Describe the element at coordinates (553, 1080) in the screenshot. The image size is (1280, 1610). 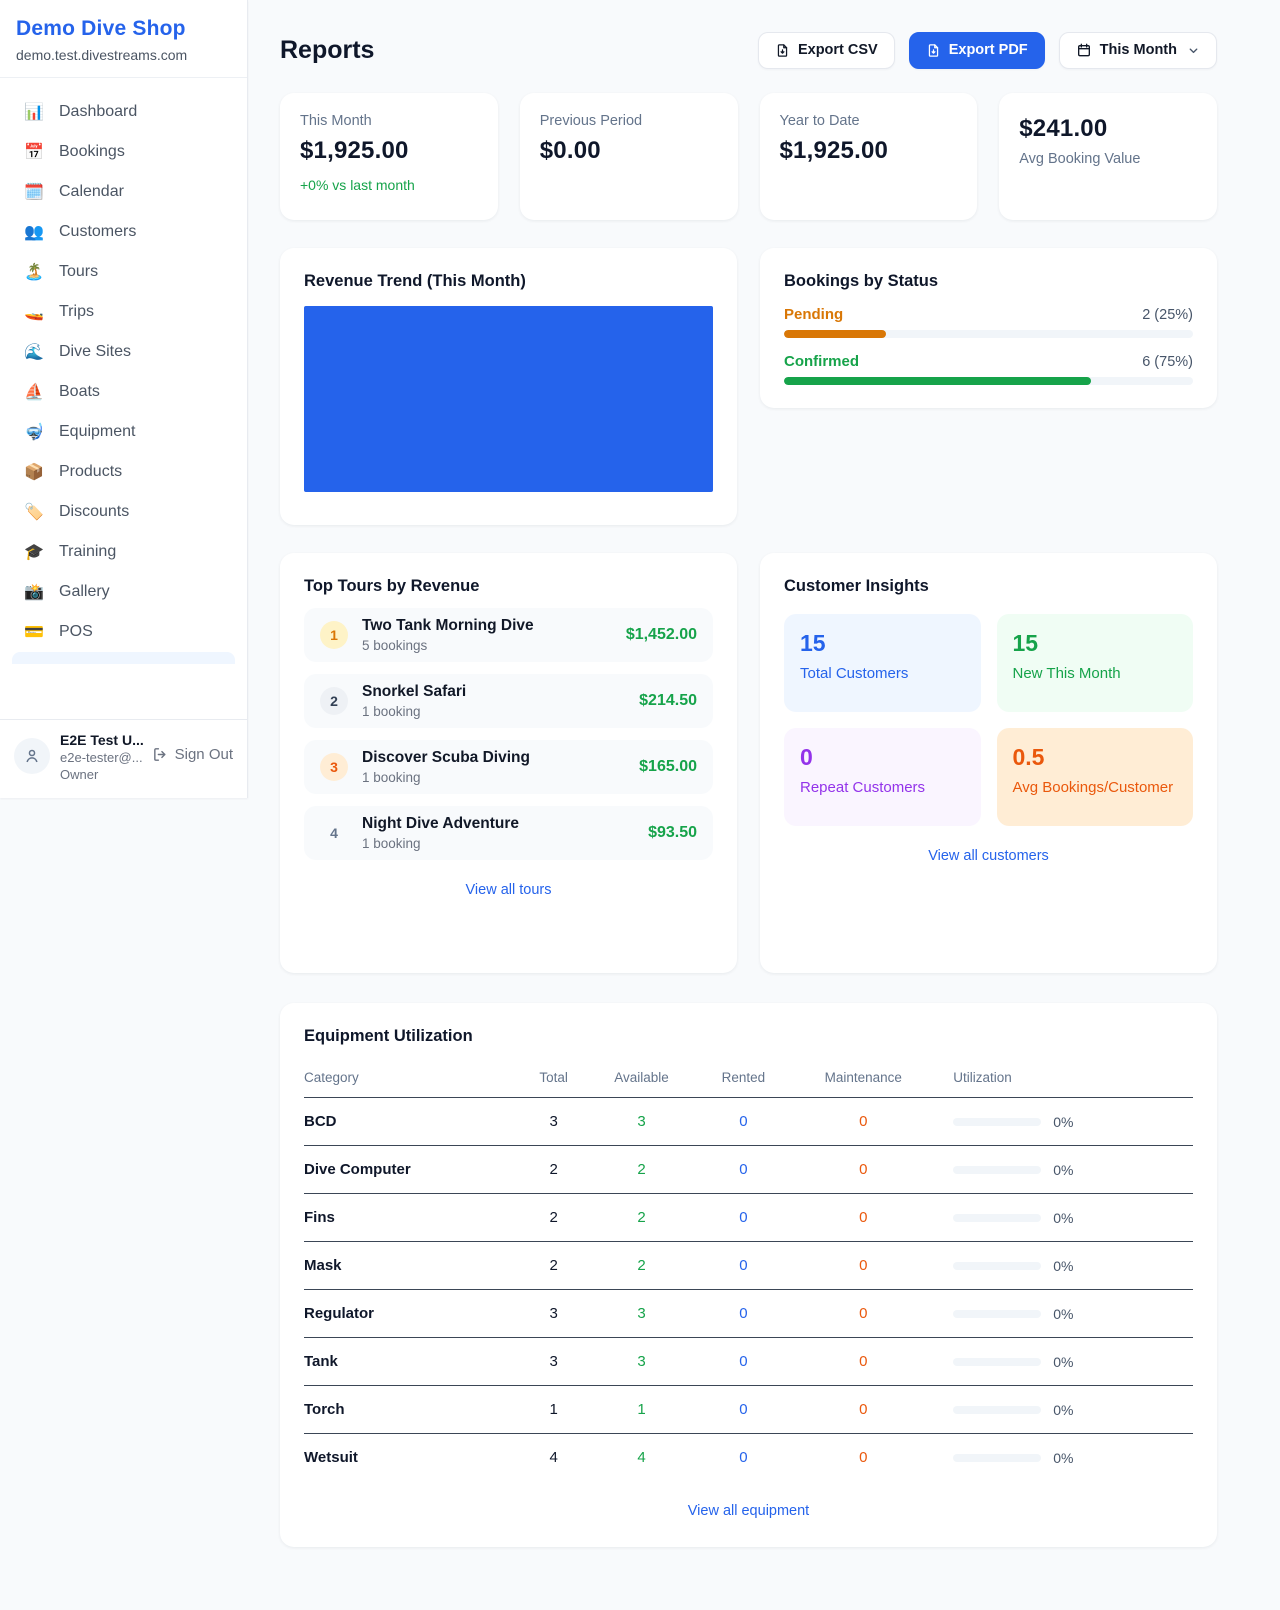
I see `col-total: Total` at that location.